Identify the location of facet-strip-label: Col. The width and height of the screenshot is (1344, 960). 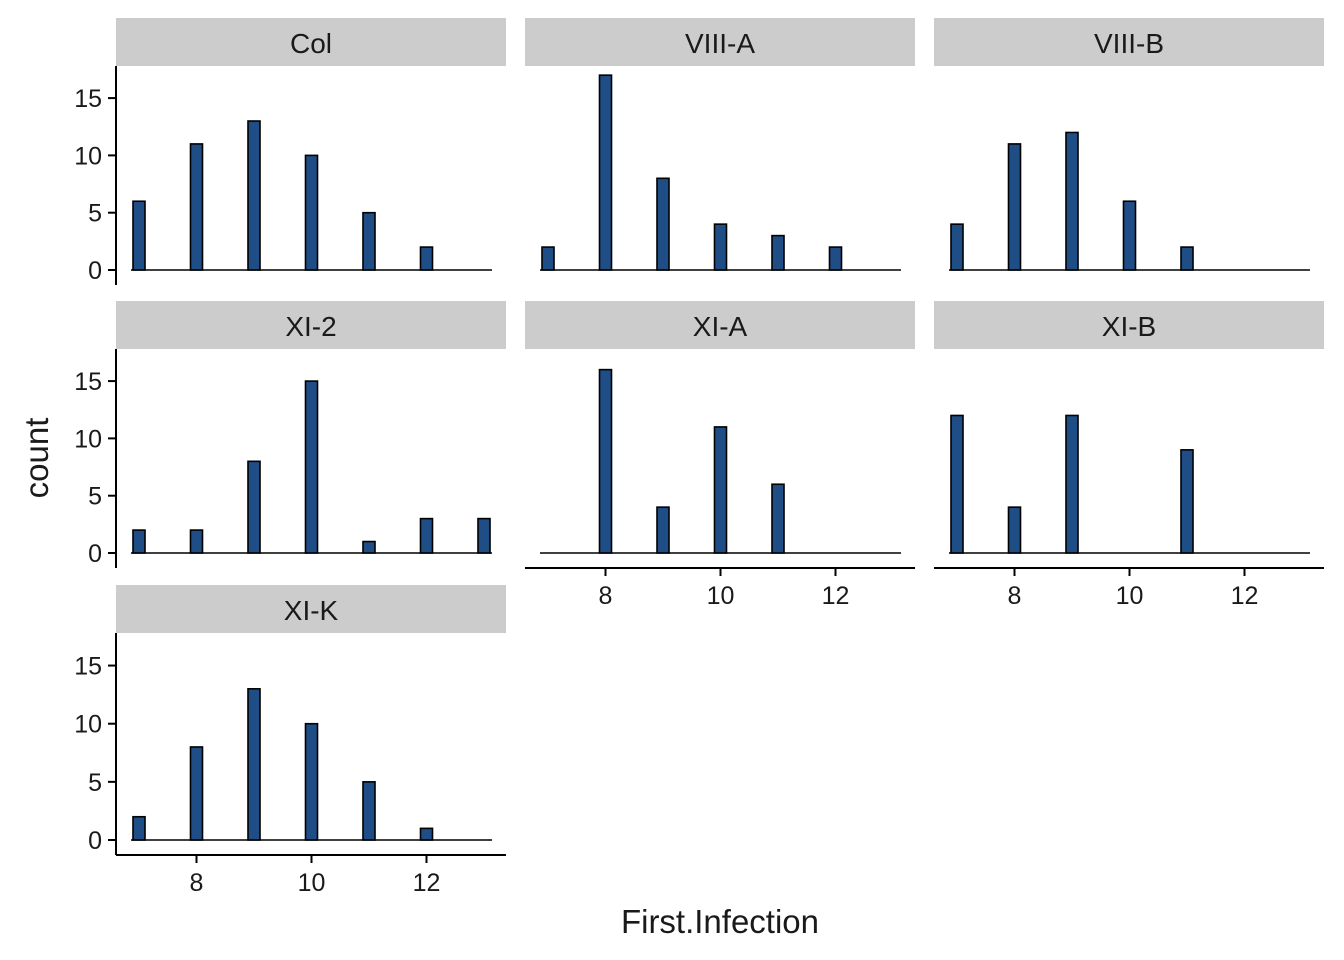
(311, 43).